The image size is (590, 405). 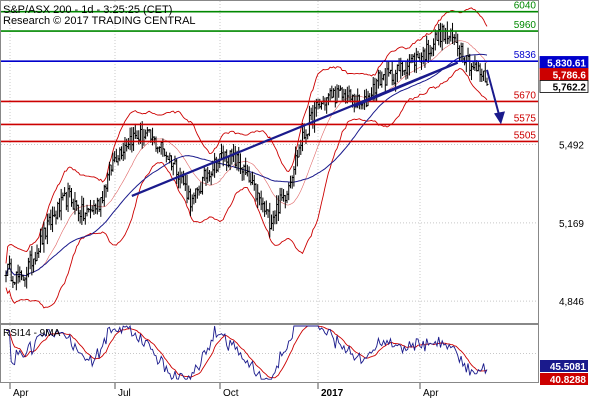 I want to click on price-bar, so click(x=487, y=81).